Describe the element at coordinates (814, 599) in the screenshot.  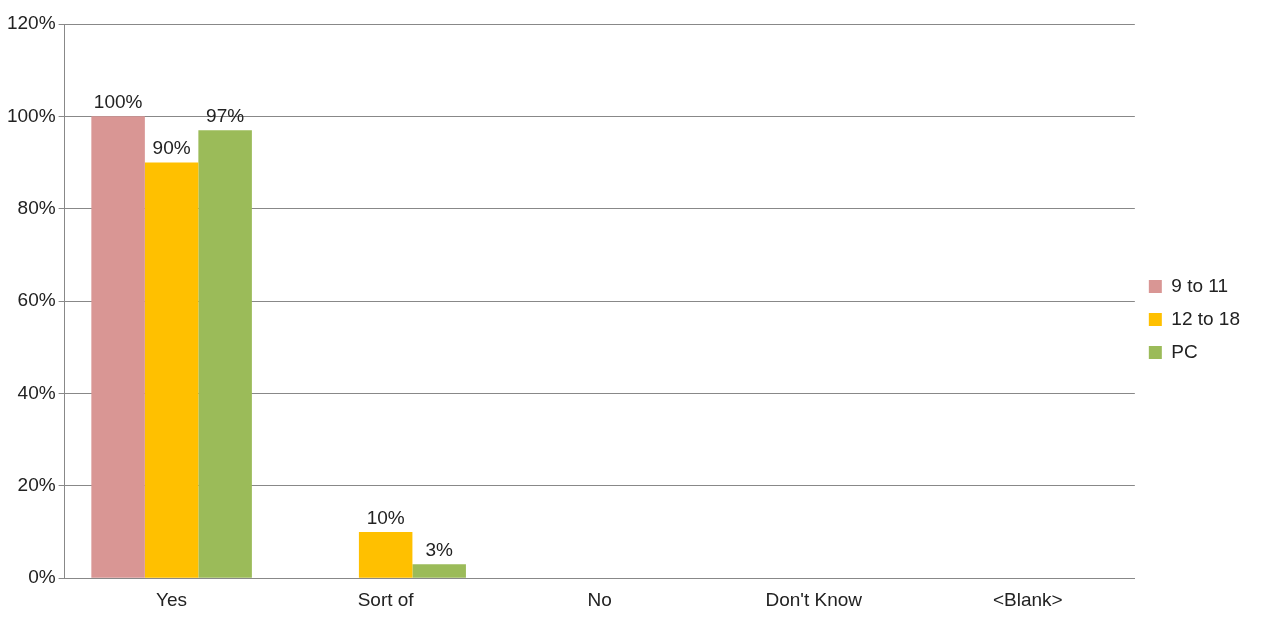
I see `x-tick-label: Don't Know` at that location.